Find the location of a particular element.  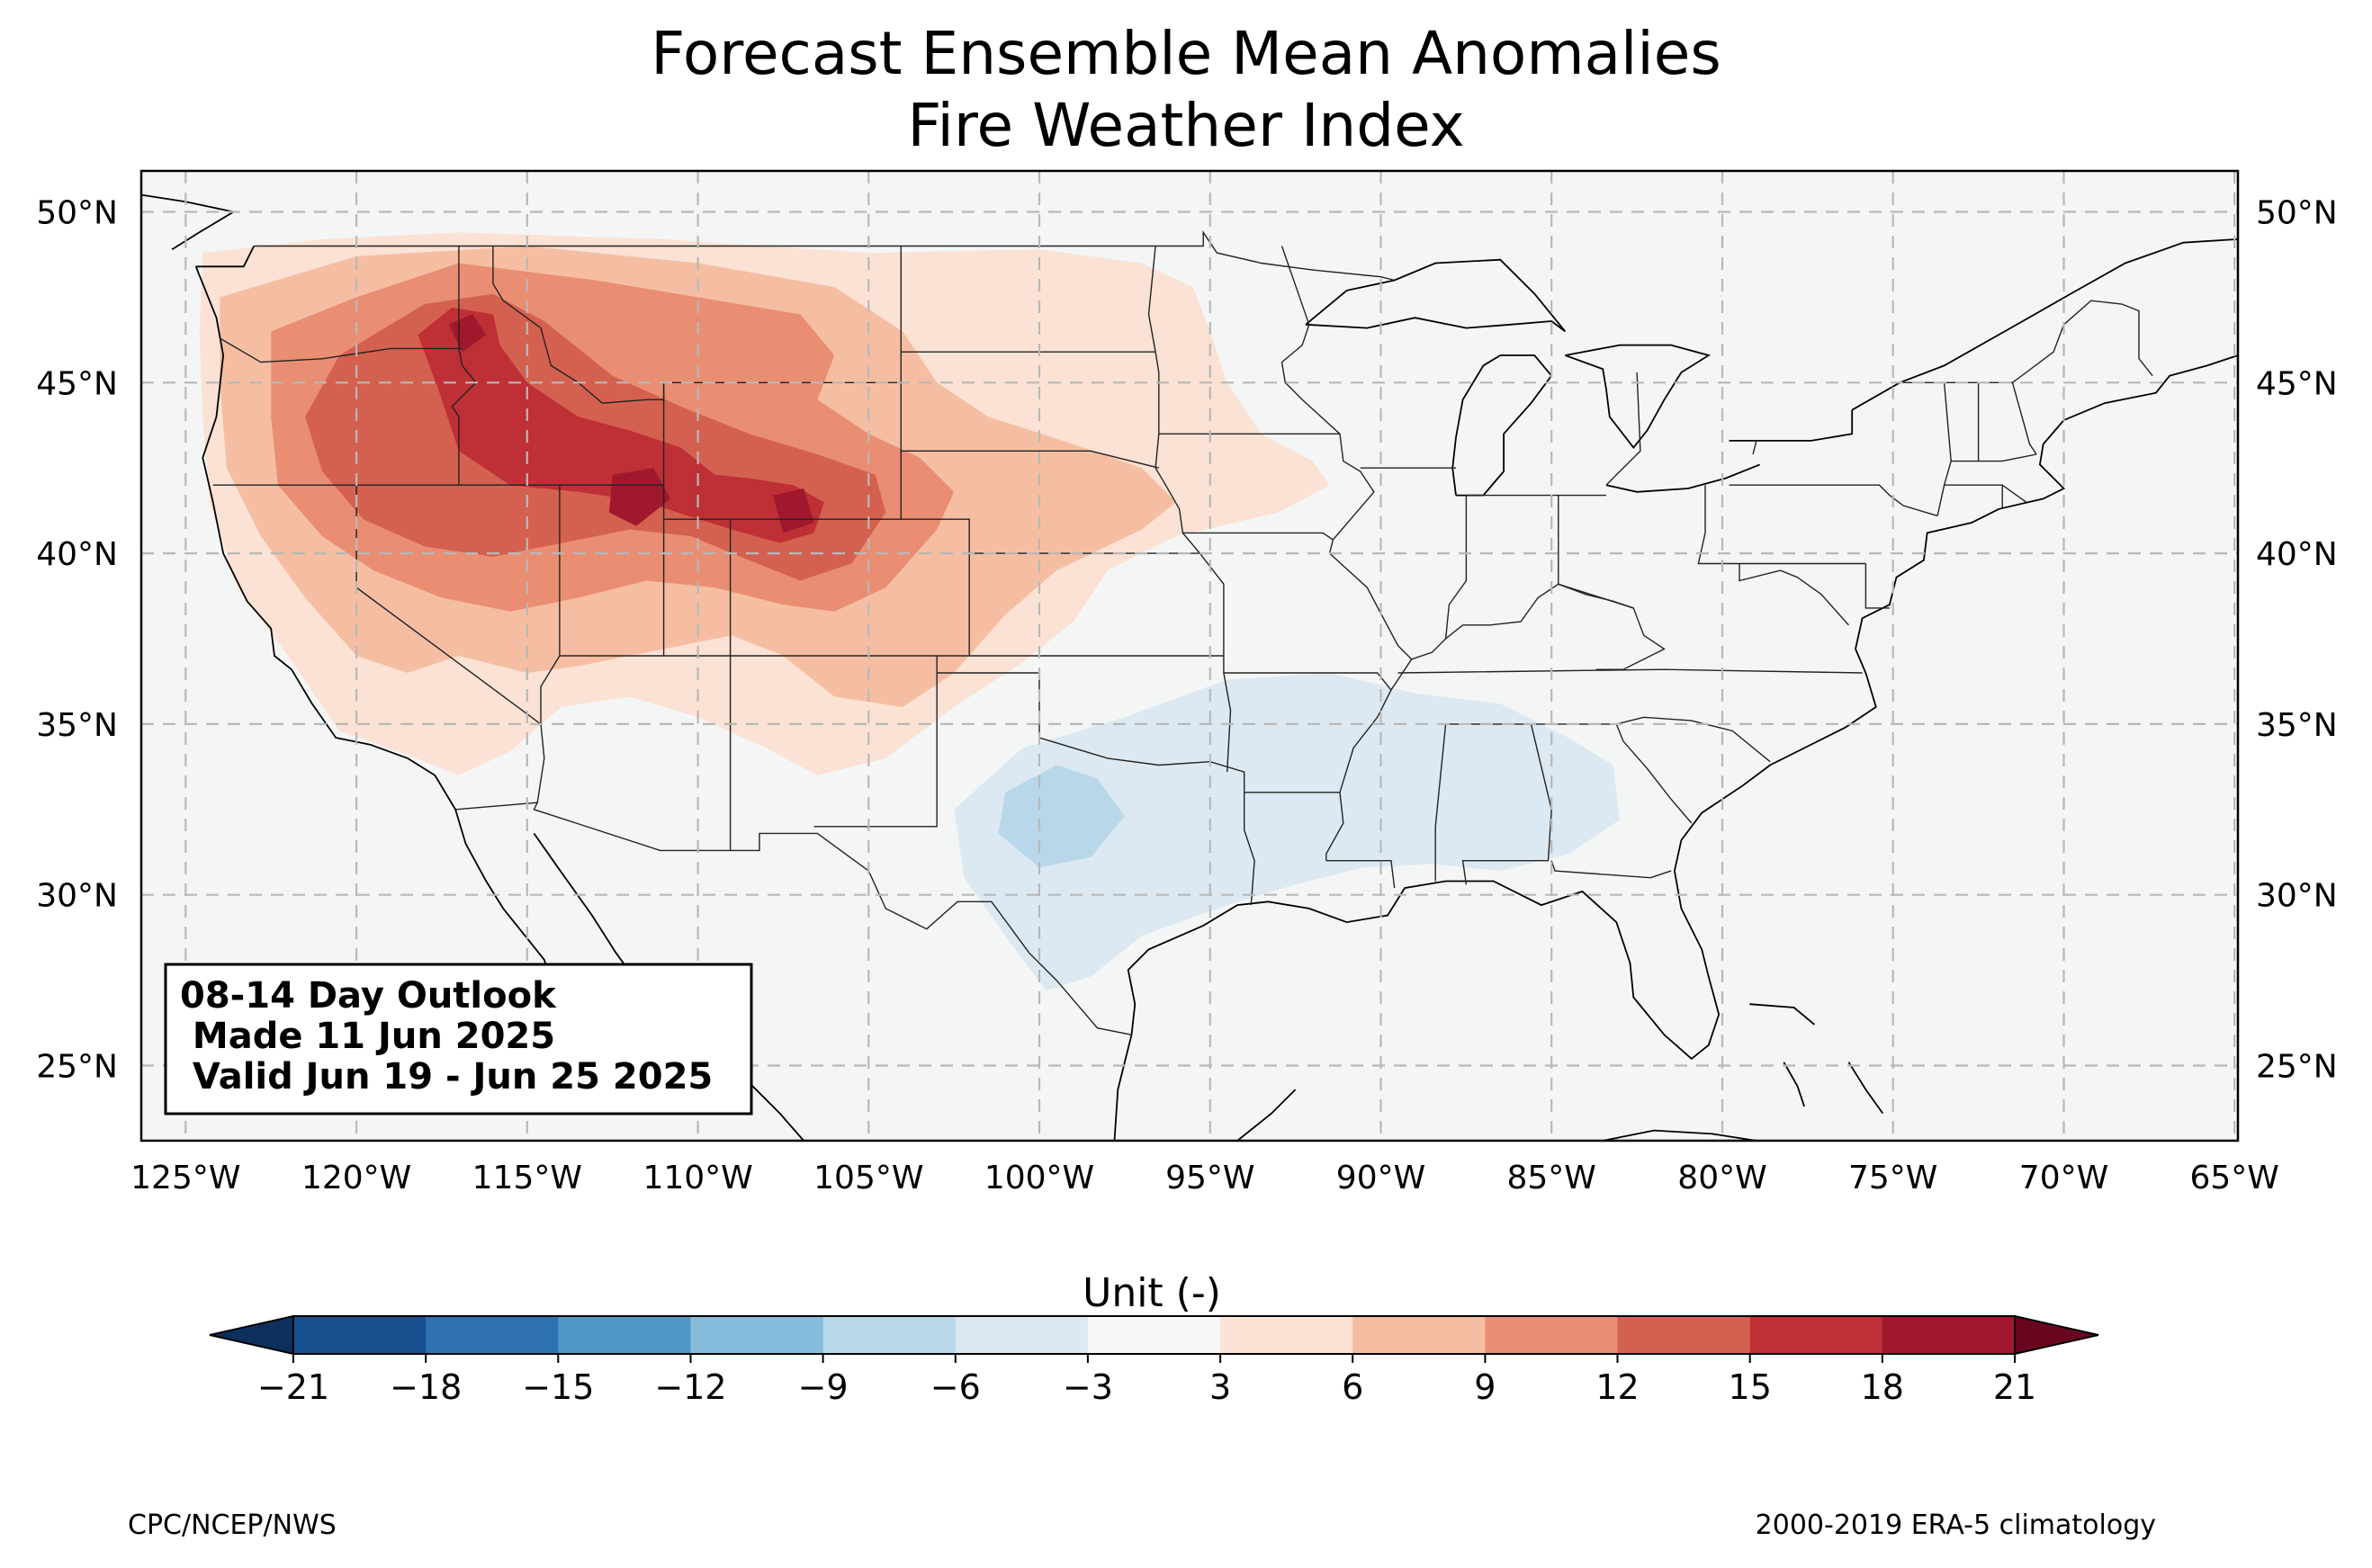

info-line-valid: Valid Jun 19 - Jun 25 2025 is located at coordinates (447, 1077).